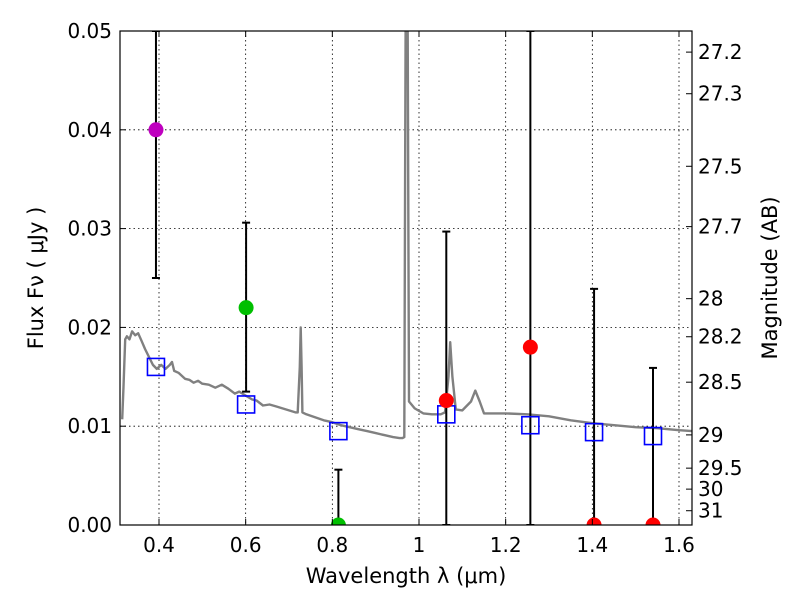 This screenshot has height=604, width=800. I want to click on y-tick-label: 0.05, so click(89, 31).